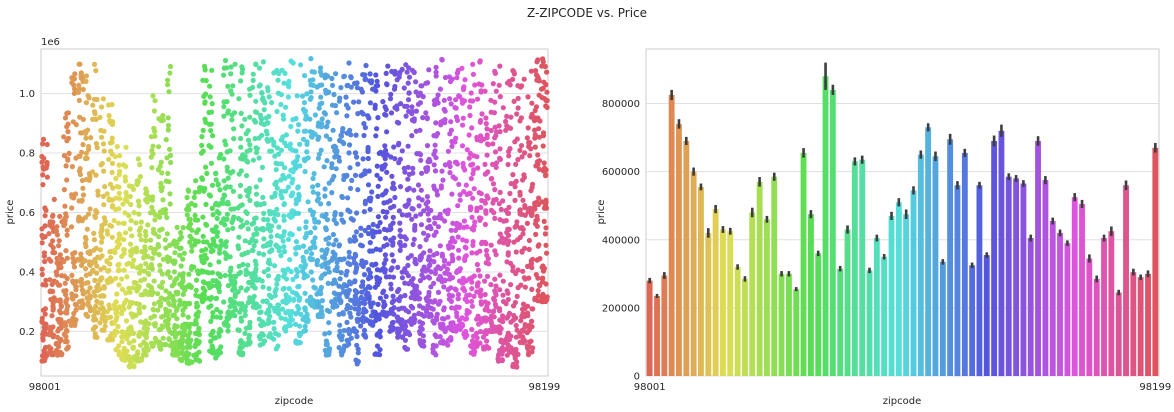 This screenshot has height=412, width=1174. Describe the element at coordinates (27, 272) in the screenshot. I see `left-y-tick-label: 0.4` at that location.